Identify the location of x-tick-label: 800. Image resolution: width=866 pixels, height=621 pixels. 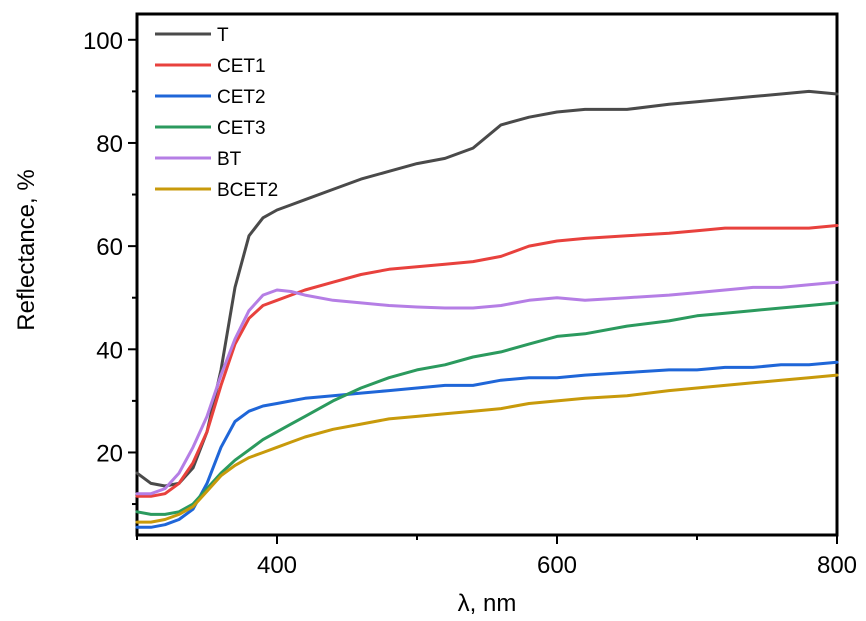
(837, 565).